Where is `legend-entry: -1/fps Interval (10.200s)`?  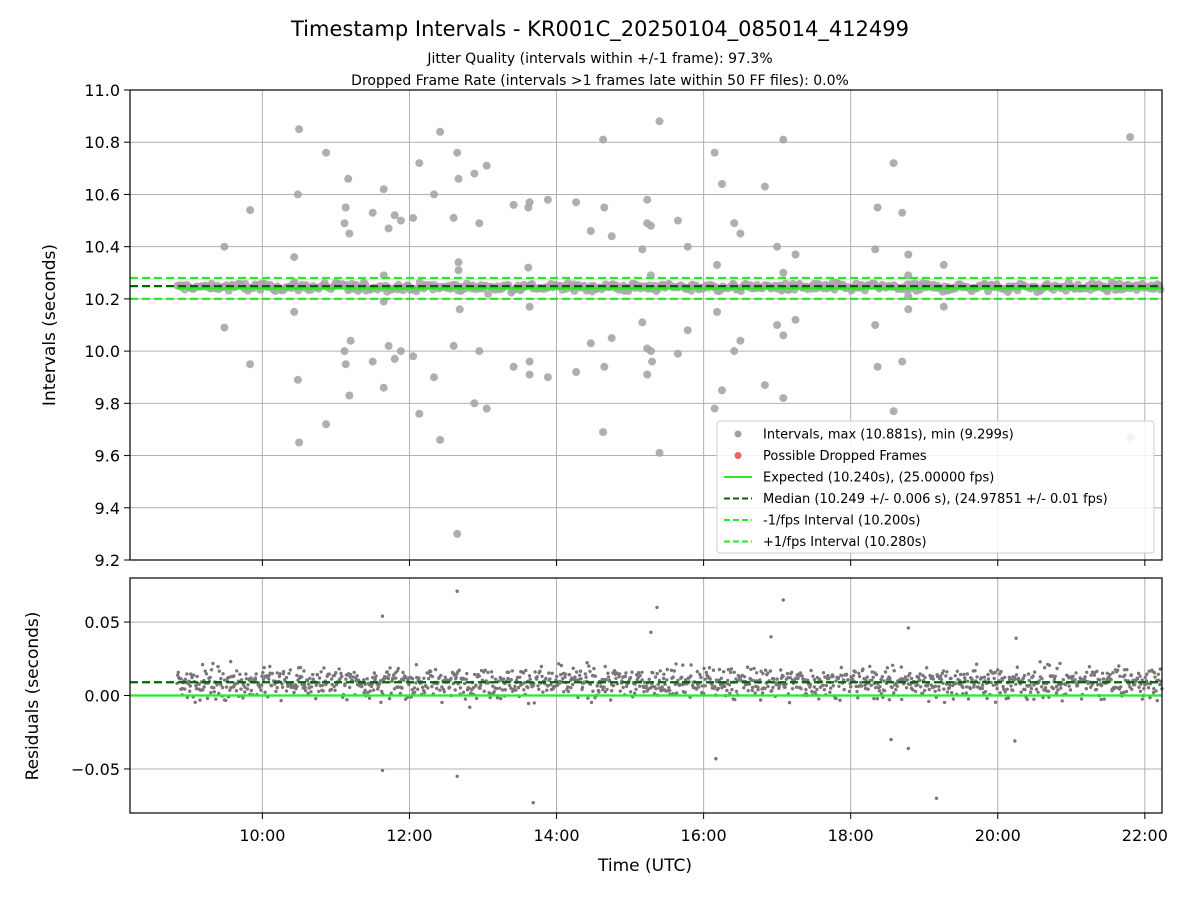
legend-entry: -1/fps Interval (10.200s) is located at coordinates (822, 521).